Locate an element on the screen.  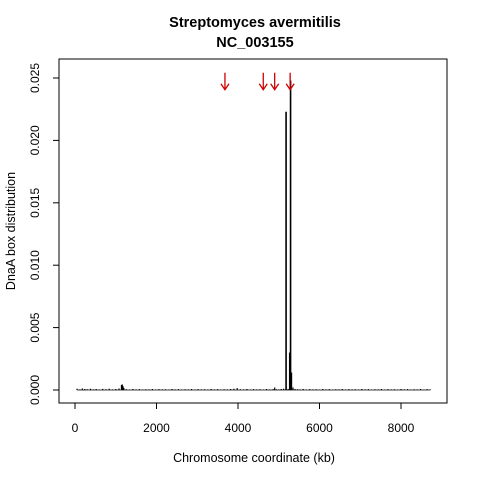
x-tick-label: 4000 is located at coordinates (238, 428).